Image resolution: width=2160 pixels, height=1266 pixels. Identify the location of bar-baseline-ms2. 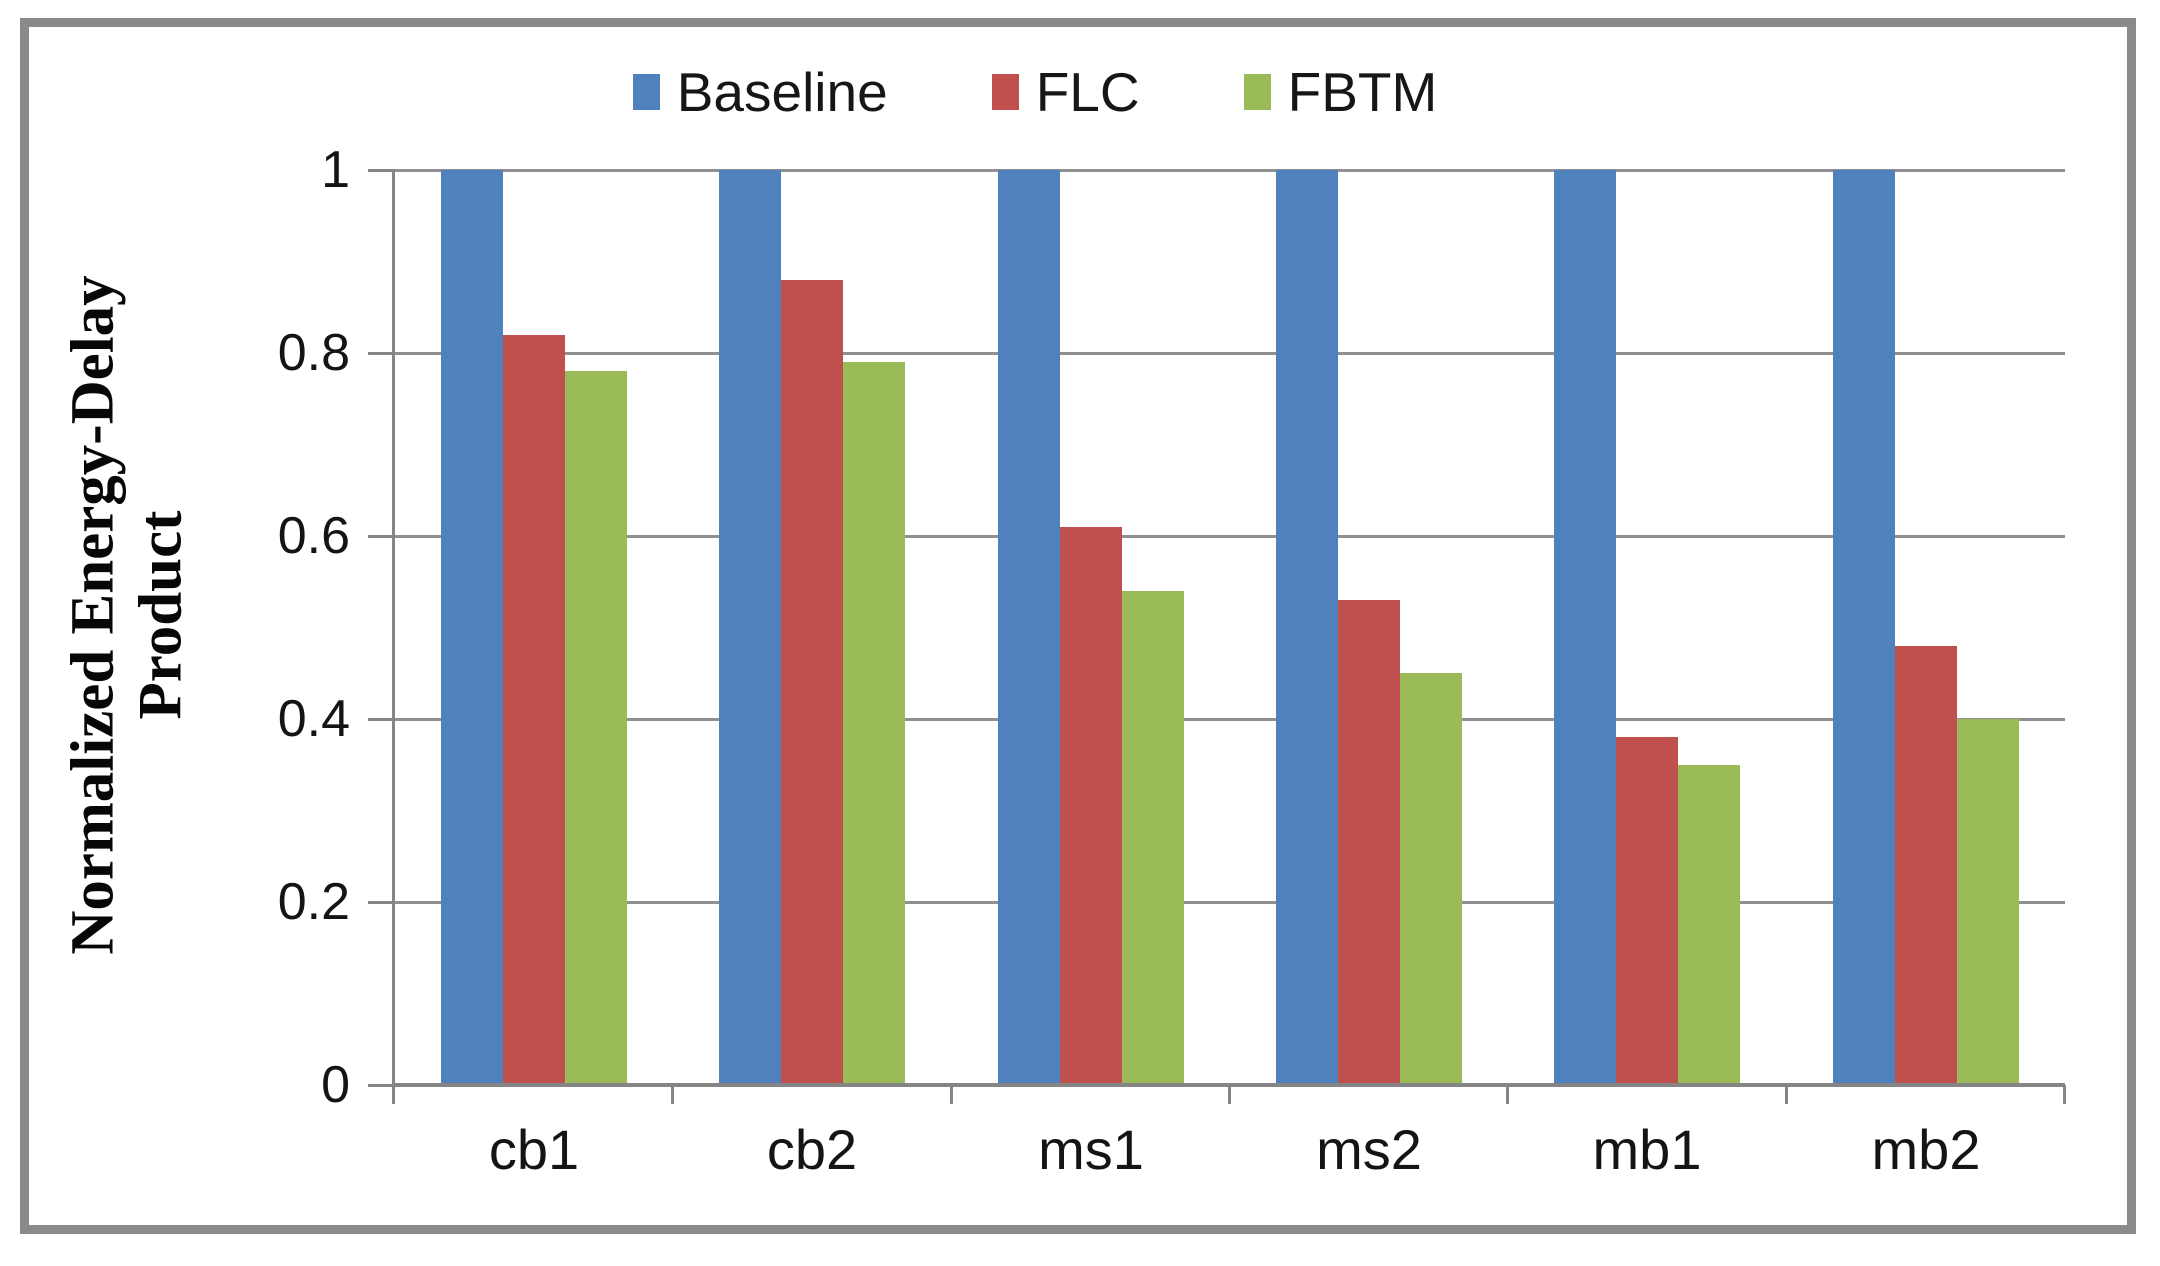
(1307, 627).